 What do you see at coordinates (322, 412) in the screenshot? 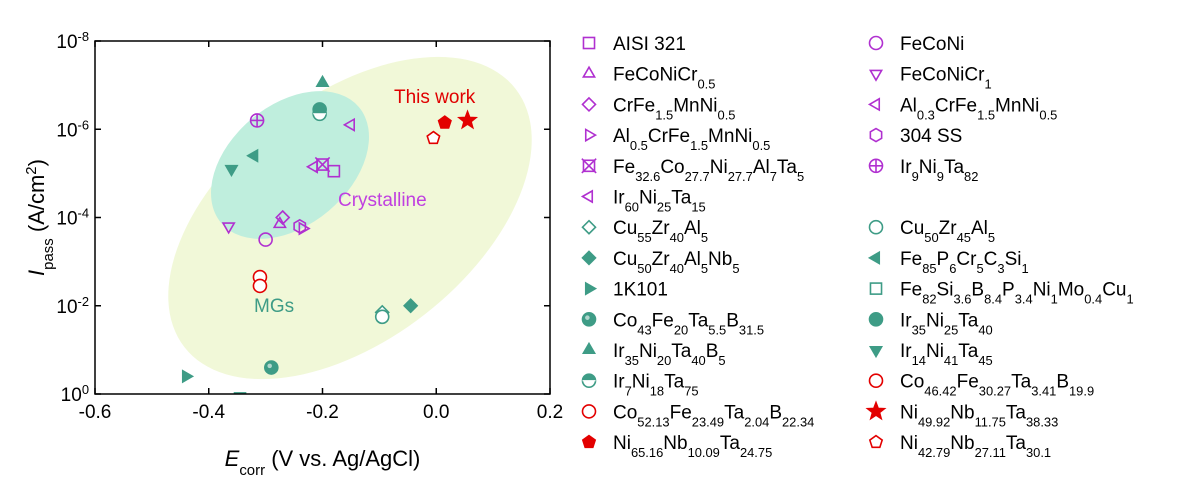
I see `x-tick-label: -0.2` at bounding box center [322, 412].